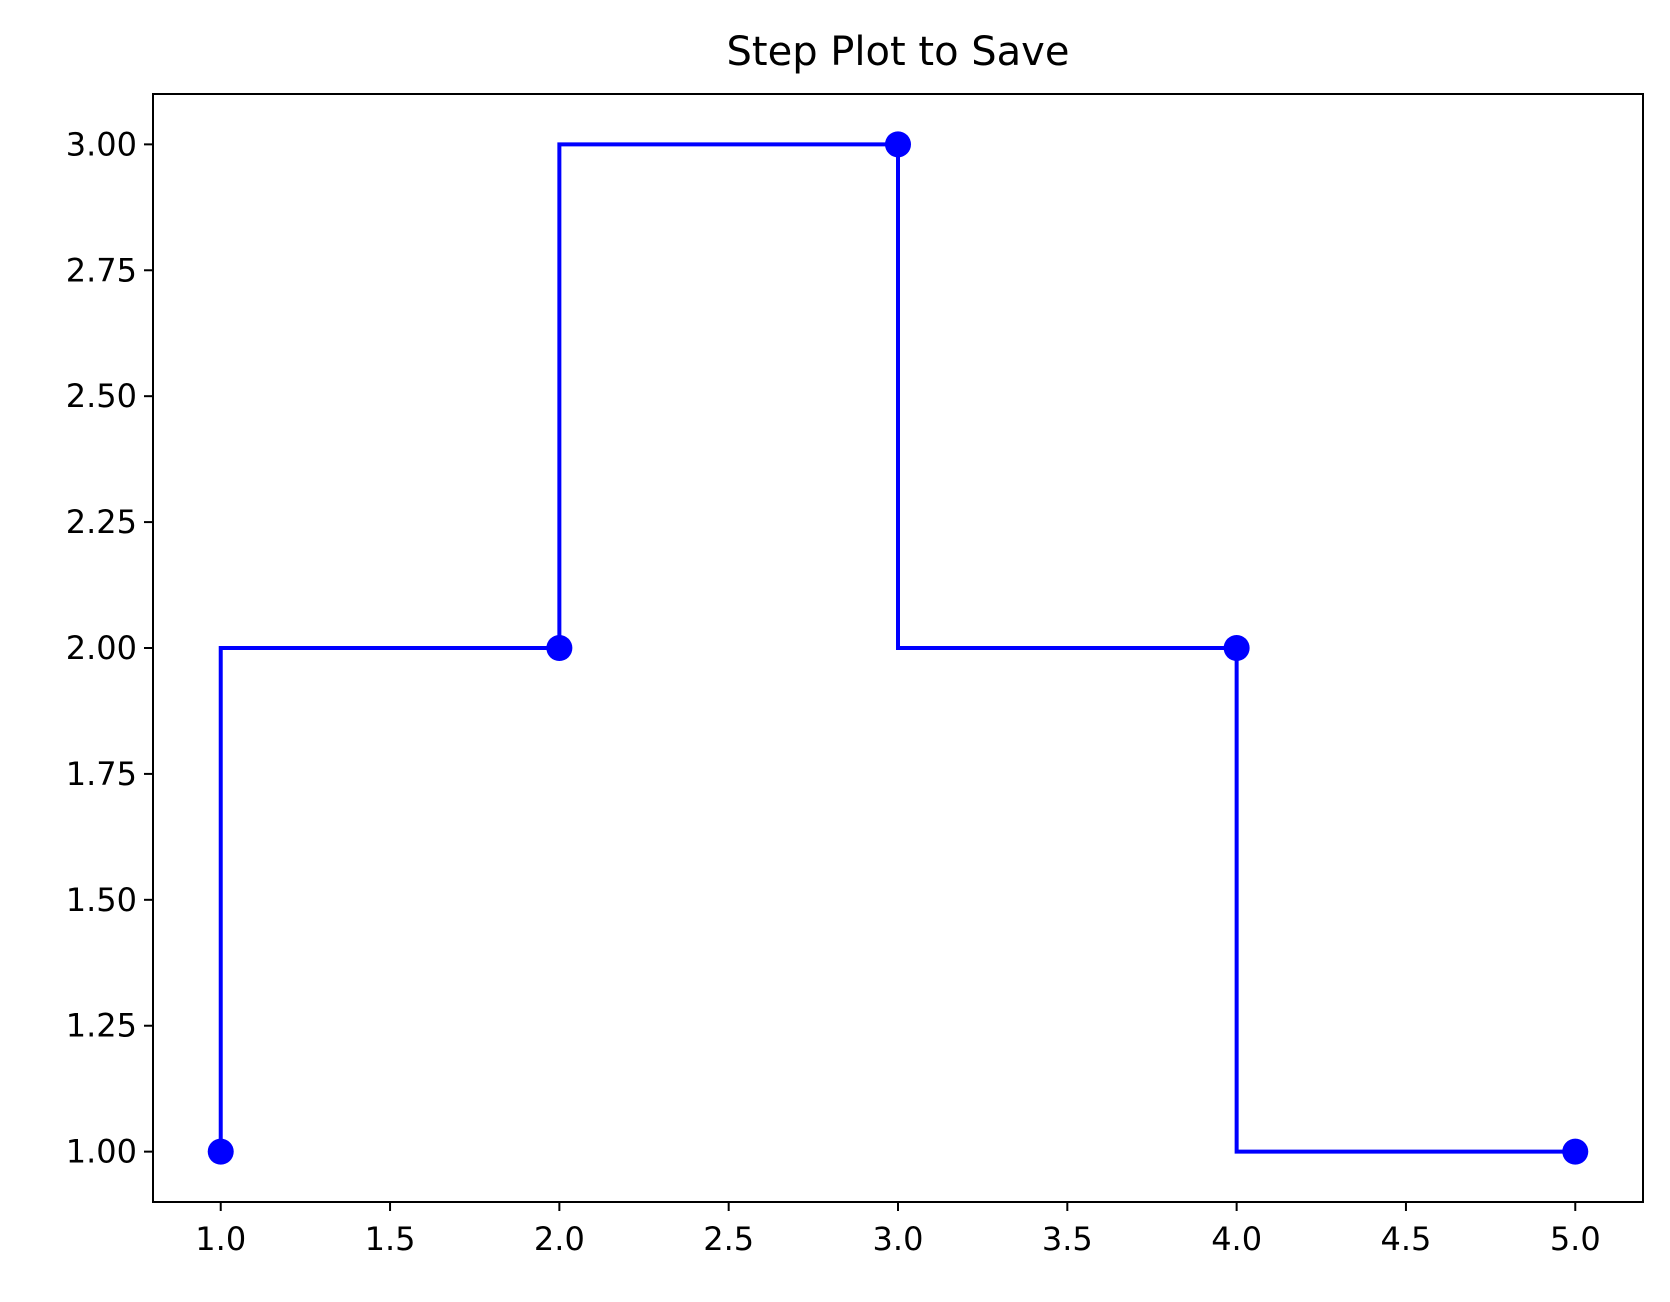 The width and height of the screenshot is (1670, 1302). I want to click on y-tick-label: 2.50, so click(101, 396).